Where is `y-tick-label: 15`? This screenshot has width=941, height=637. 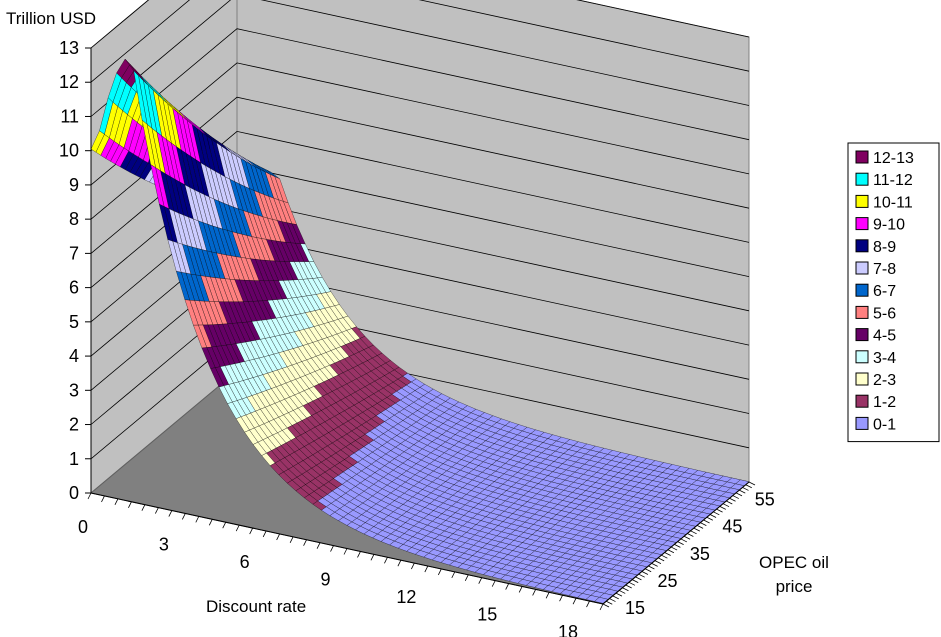
y-tick-label: 15 is located at coordinates (635, 608).